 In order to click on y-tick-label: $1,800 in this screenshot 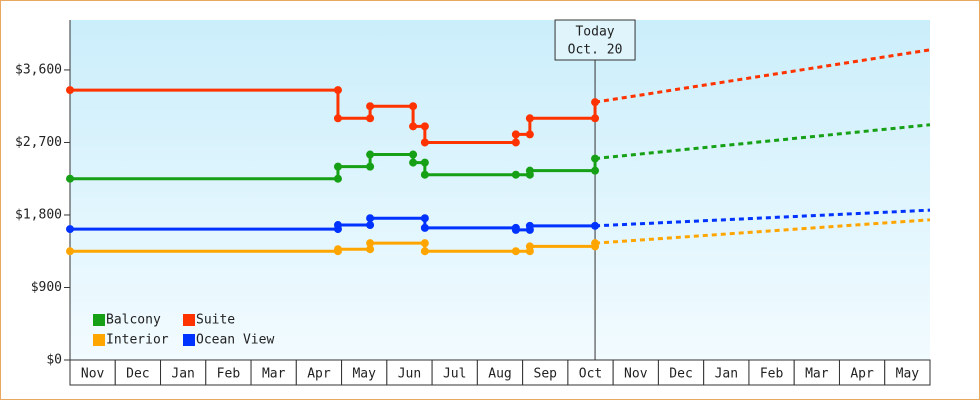, I will do `click(38, 214)`.